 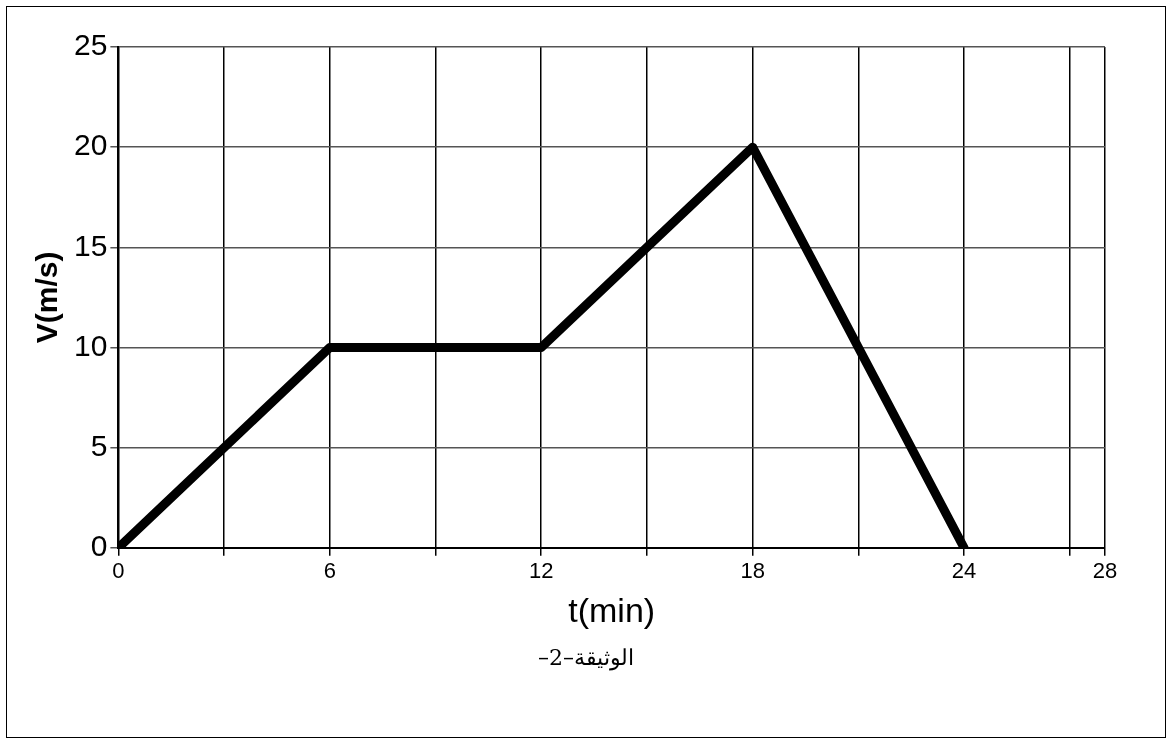 I want to click on y-tick-label: 5, so click(x=99, y=445).